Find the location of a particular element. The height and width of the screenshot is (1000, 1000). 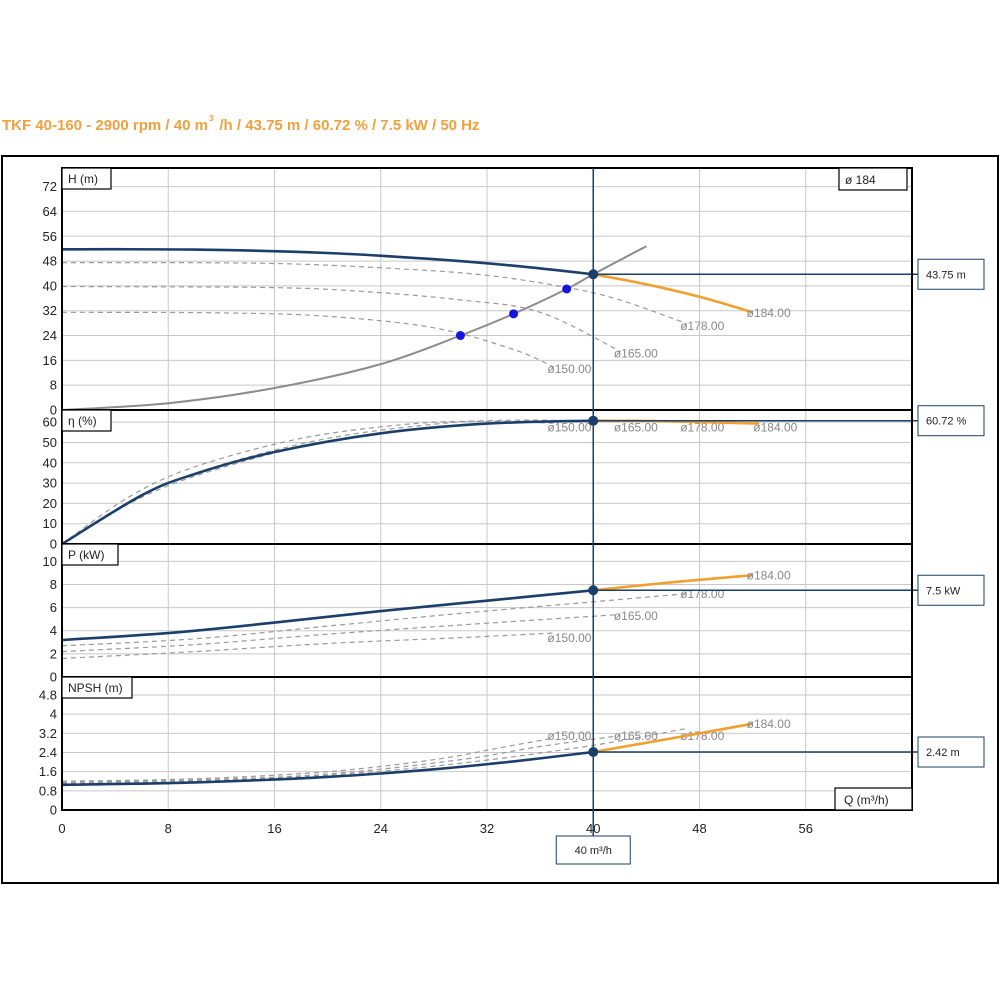

x-axis-label-box is located at coordinates (873, 799).